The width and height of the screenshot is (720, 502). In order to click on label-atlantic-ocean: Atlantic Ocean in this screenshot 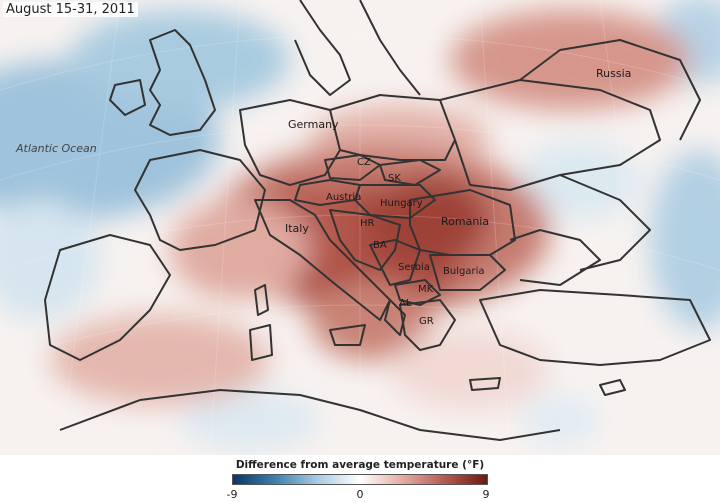, I will do `click(56, 148)`.